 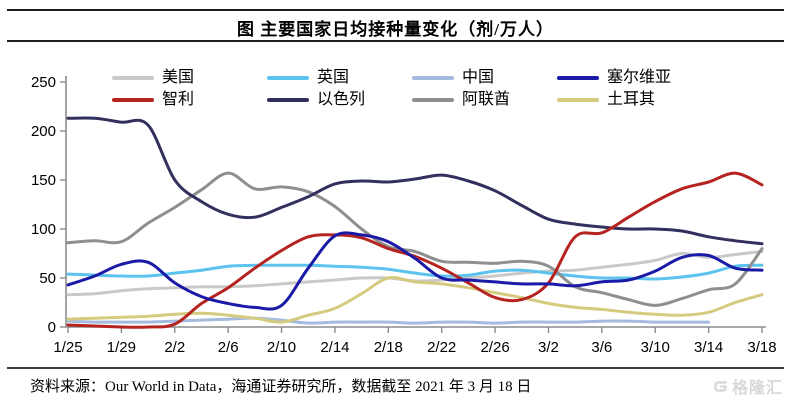 I want to click on y-tick-label: 250, so click(x=43, y=82).